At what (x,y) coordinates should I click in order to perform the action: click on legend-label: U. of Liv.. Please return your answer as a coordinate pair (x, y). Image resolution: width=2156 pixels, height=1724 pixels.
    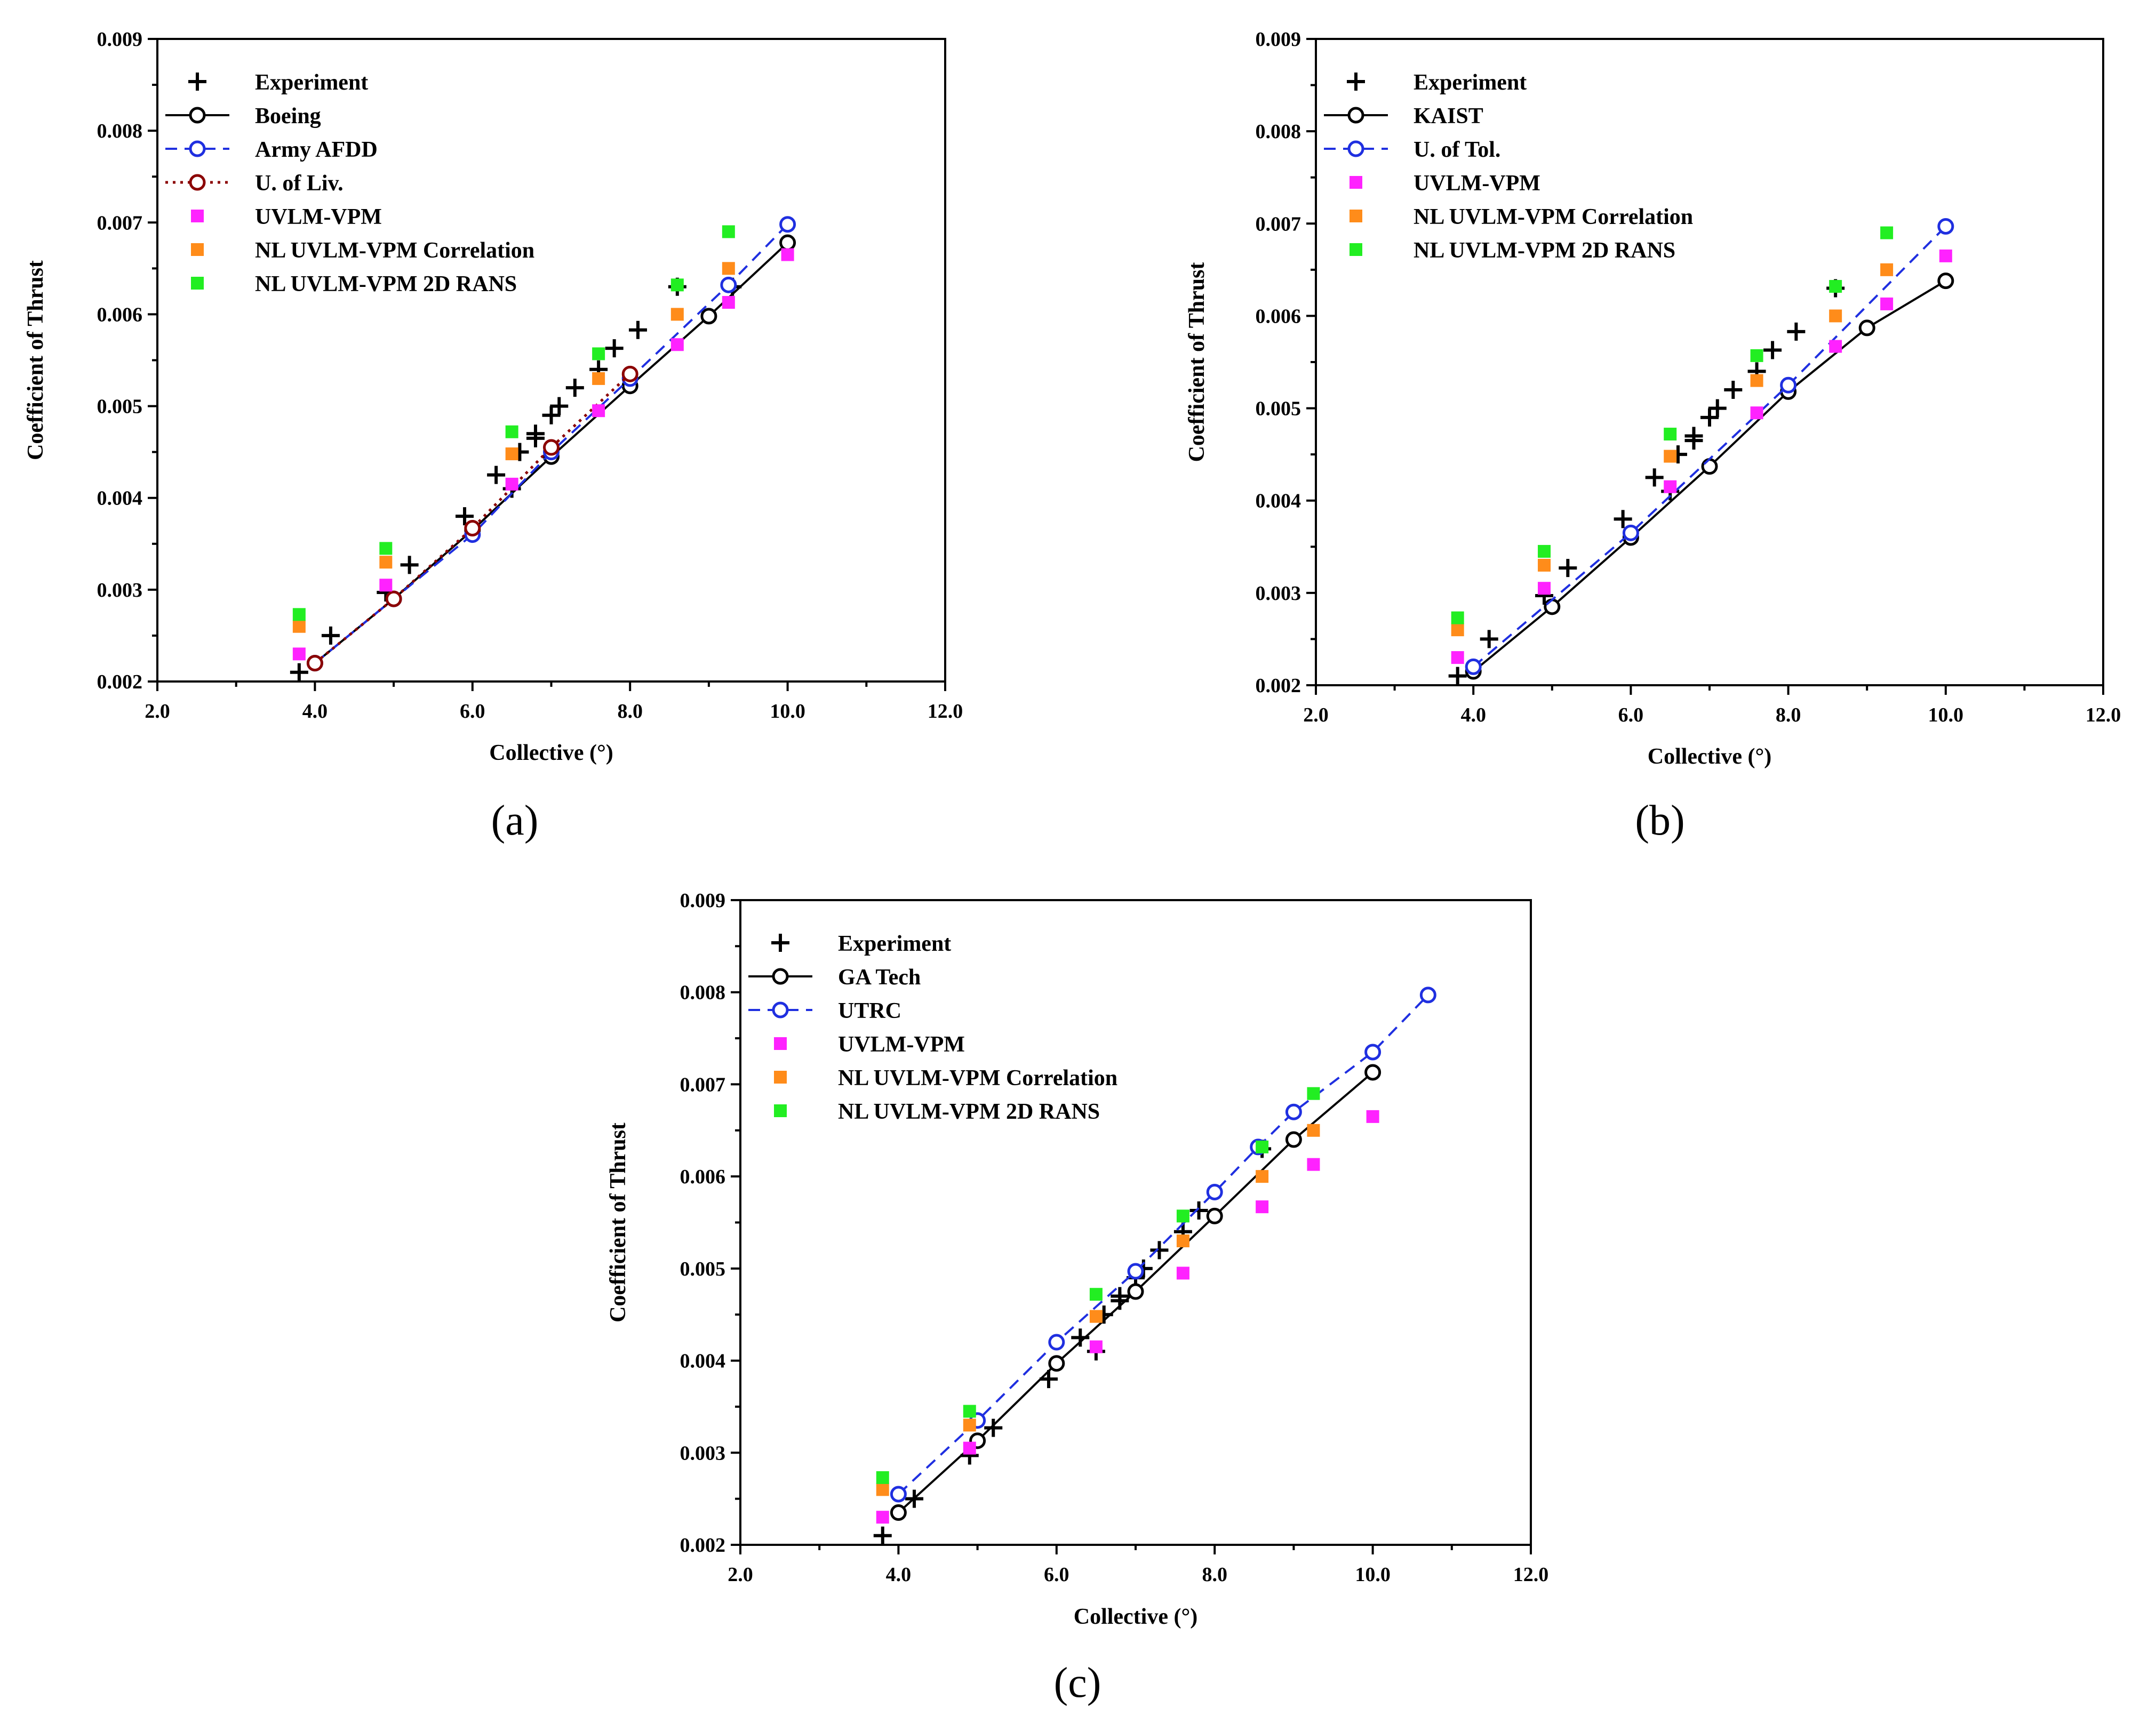
    Looking at the image, I should click on (300, 183).